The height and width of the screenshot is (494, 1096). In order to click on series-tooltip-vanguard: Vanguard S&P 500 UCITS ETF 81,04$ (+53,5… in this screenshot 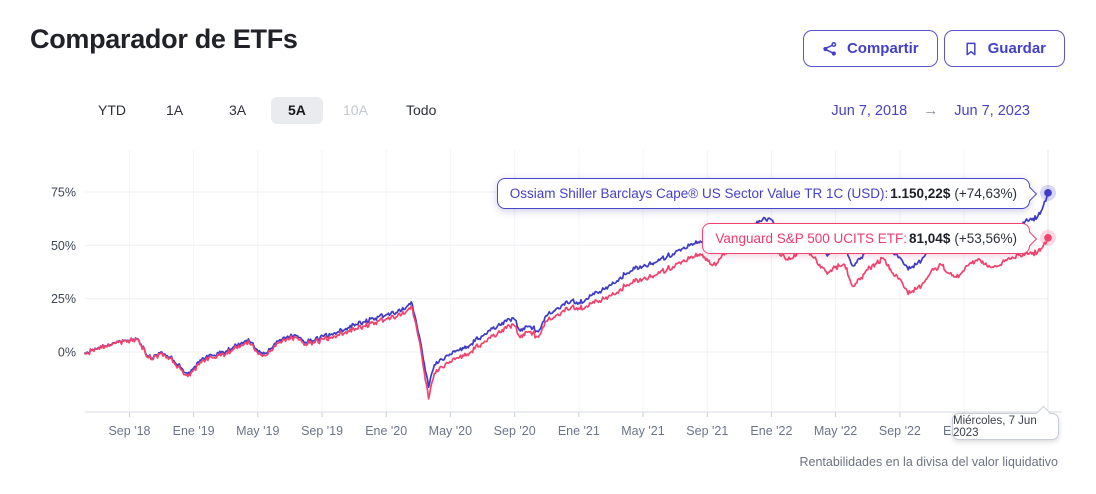, I will do `click(869, 238)`.